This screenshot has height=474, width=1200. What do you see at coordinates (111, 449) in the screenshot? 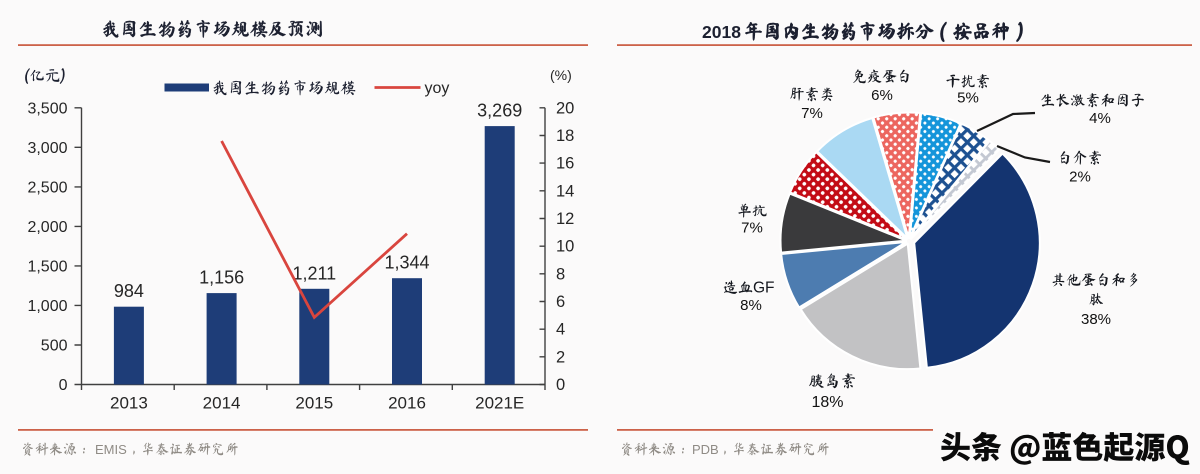
I see `svg-text: EMIS` at bounding box center [111, 449].